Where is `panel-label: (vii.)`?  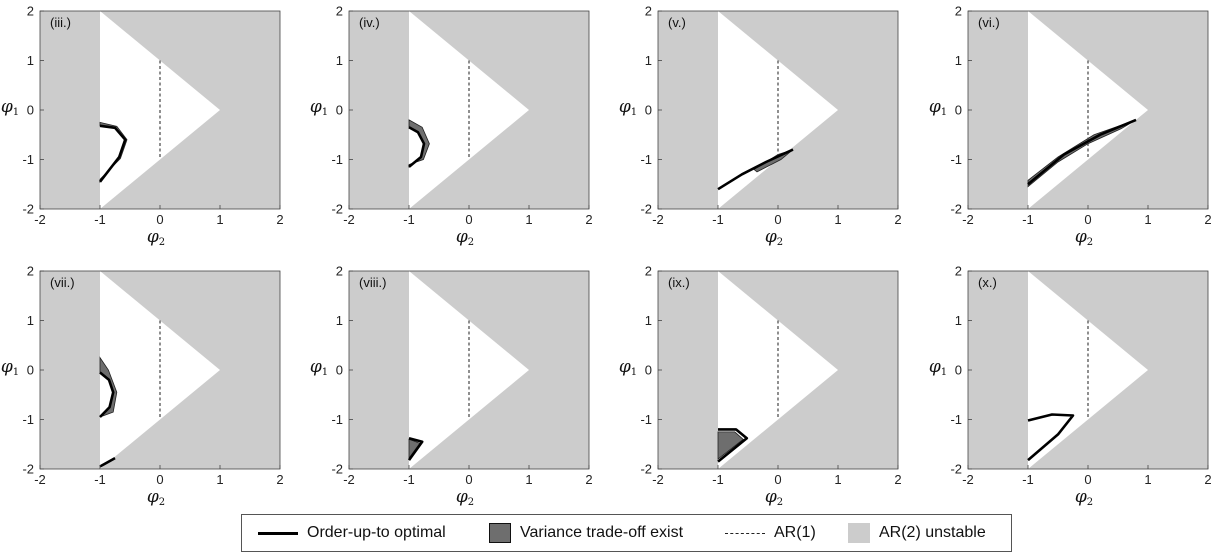 panel-label: (vii.) is located at coordinates (62, 282).